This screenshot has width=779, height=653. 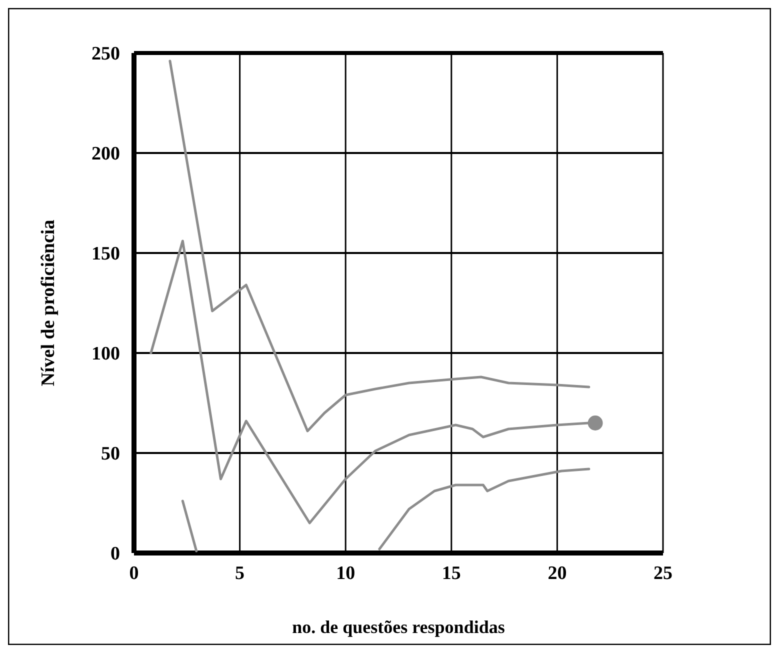 I want to click on x-axis-title: no. de questões respondidas, so click(x=398, y=627).